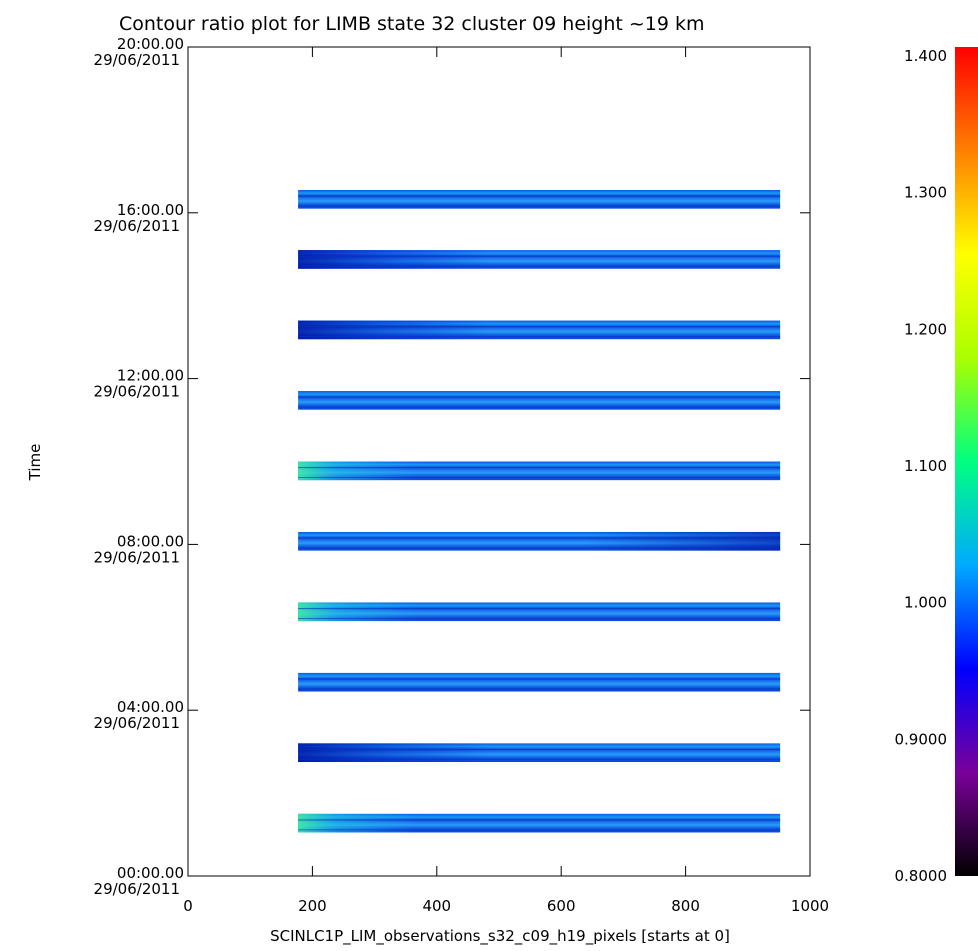 The width and height of the screenshot is (978, 951). I want to click on y-tick-time-label: 08:00.00, so click(150, 541).